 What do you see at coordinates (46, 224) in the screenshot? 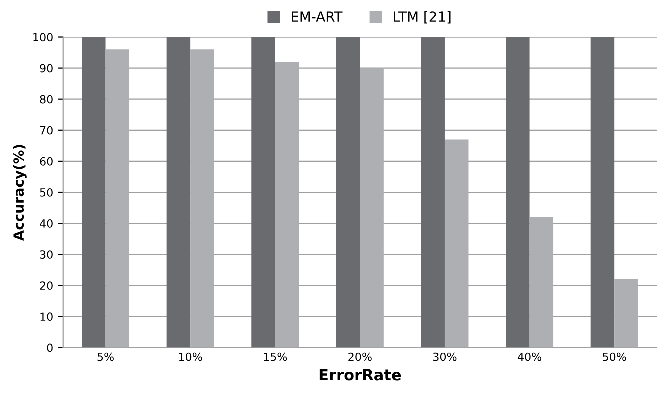
I see `y-tick-label: 40` at bounding box center [46, 224].